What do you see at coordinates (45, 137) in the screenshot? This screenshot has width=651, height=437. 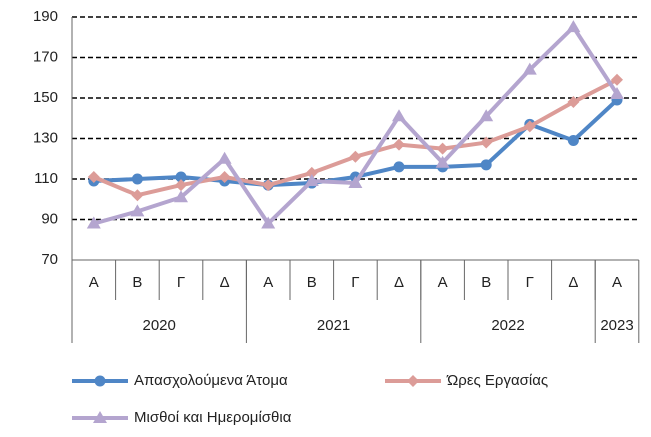 I see `y-tick-label: 130` at bounding box center [45, 137].